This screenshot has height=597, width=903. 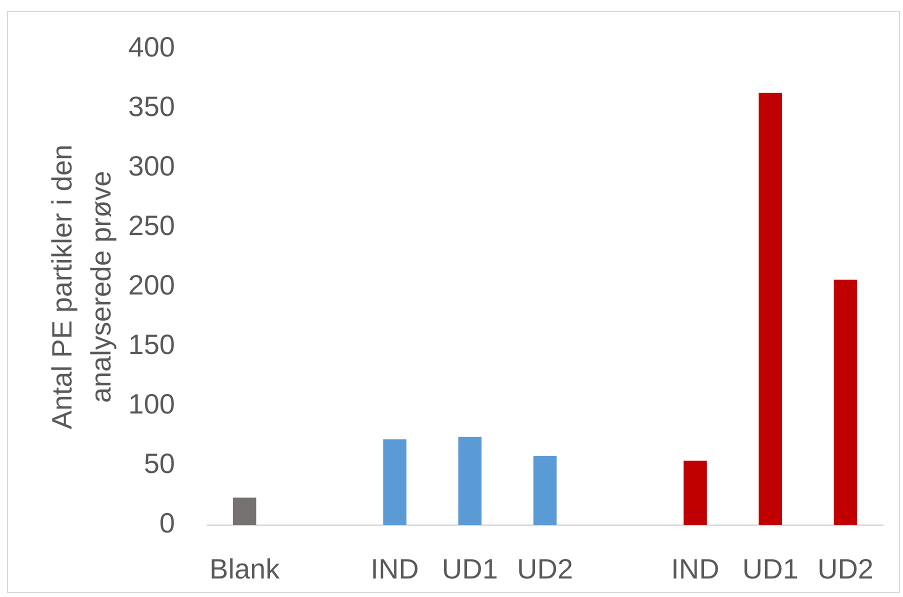 I want to click on y-tick-label: 100, so click(x=151, y=404).